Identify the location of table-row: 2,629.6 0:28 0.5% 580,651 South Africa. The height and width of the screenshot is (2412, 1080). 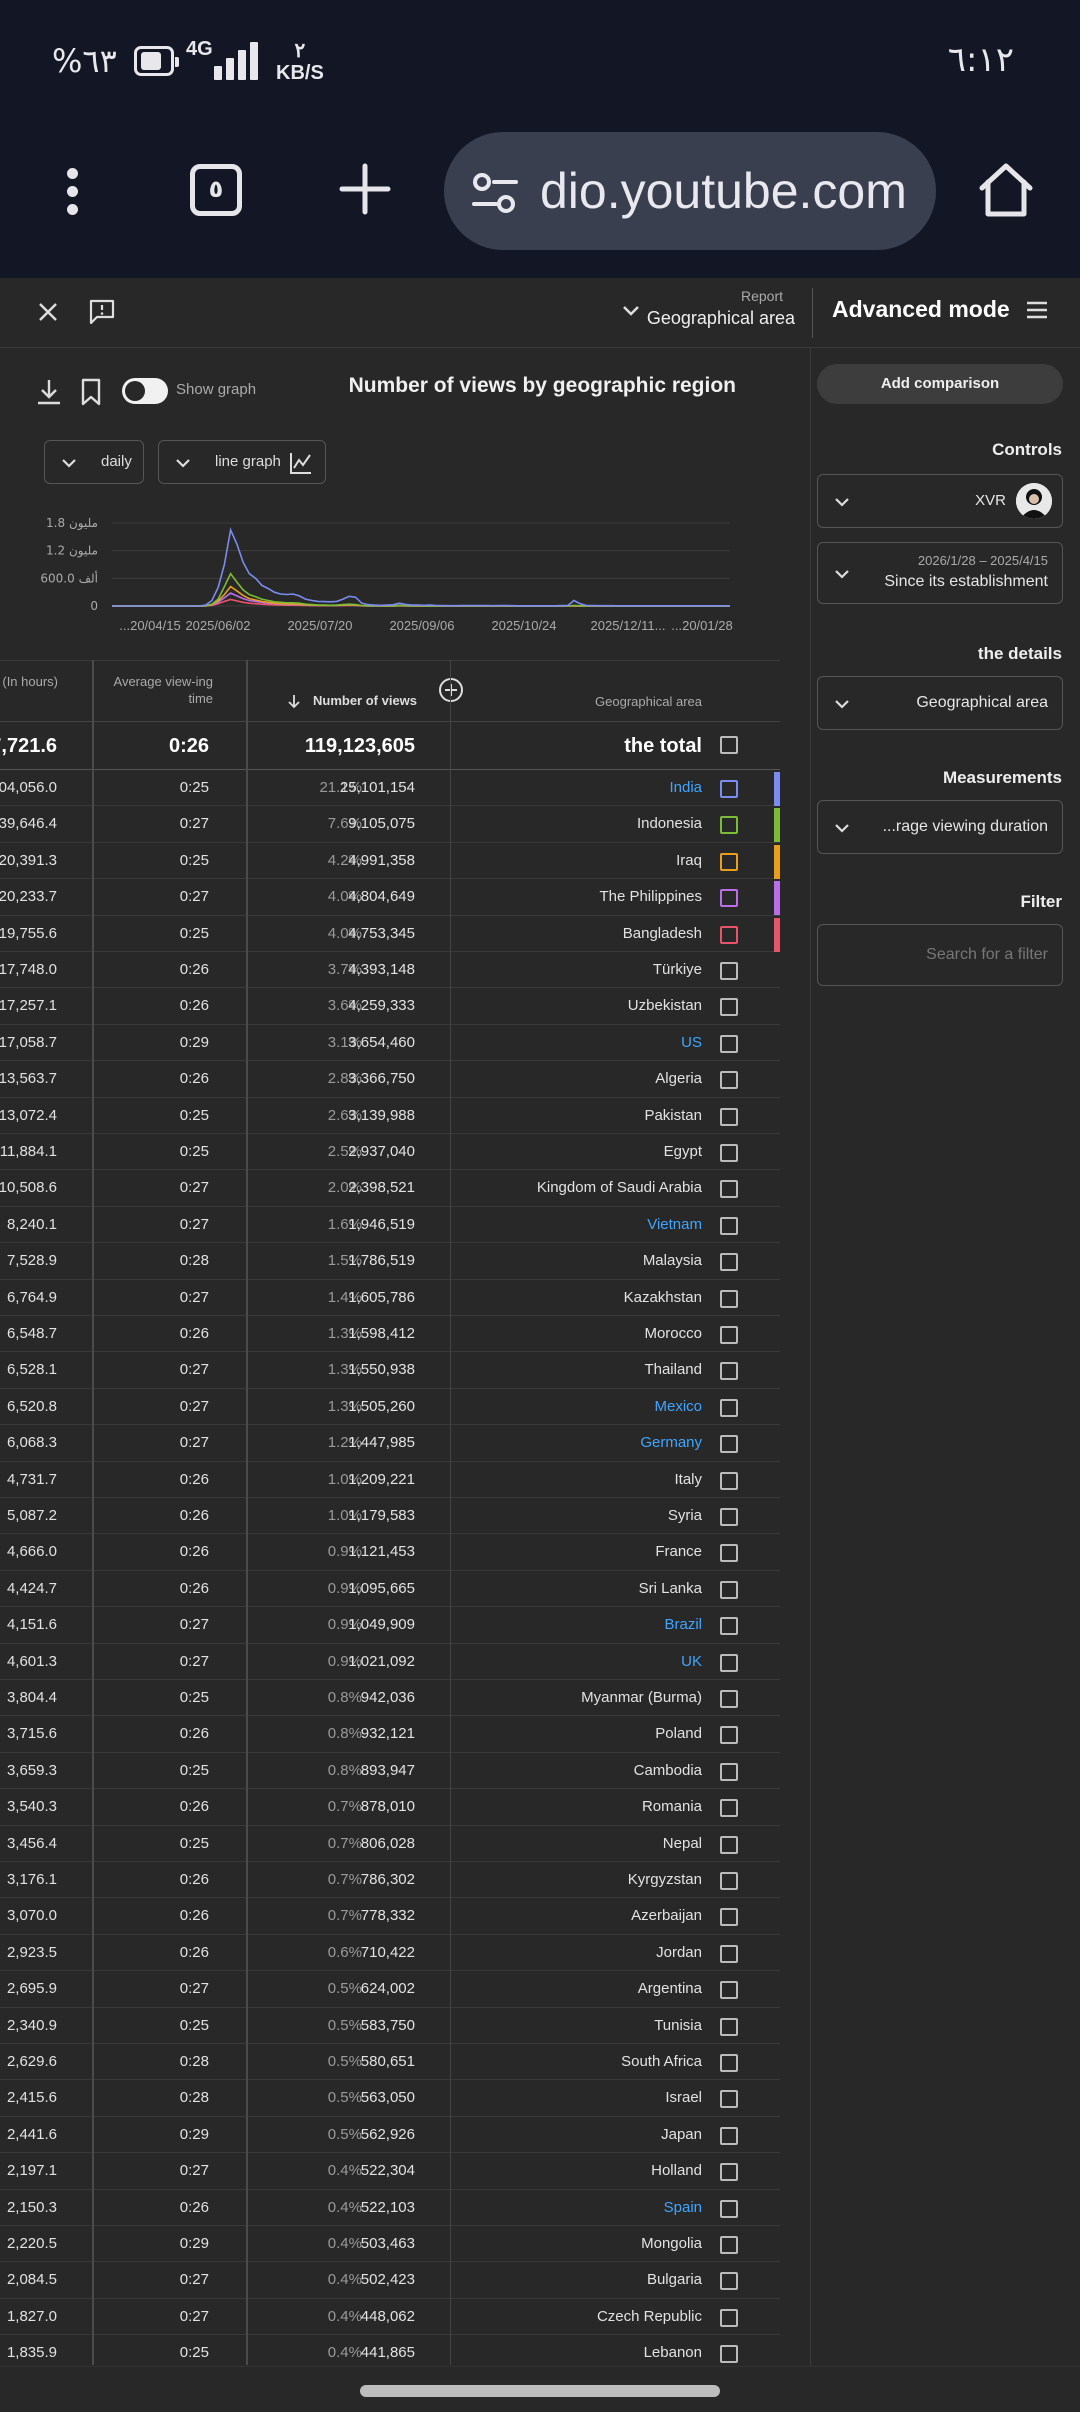
(390, 2062).